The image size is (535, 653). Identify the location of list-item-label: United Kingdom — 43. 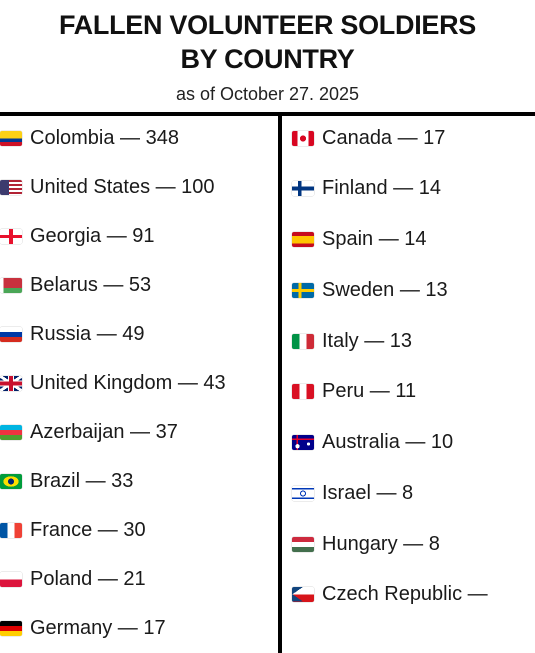
(128, 382).